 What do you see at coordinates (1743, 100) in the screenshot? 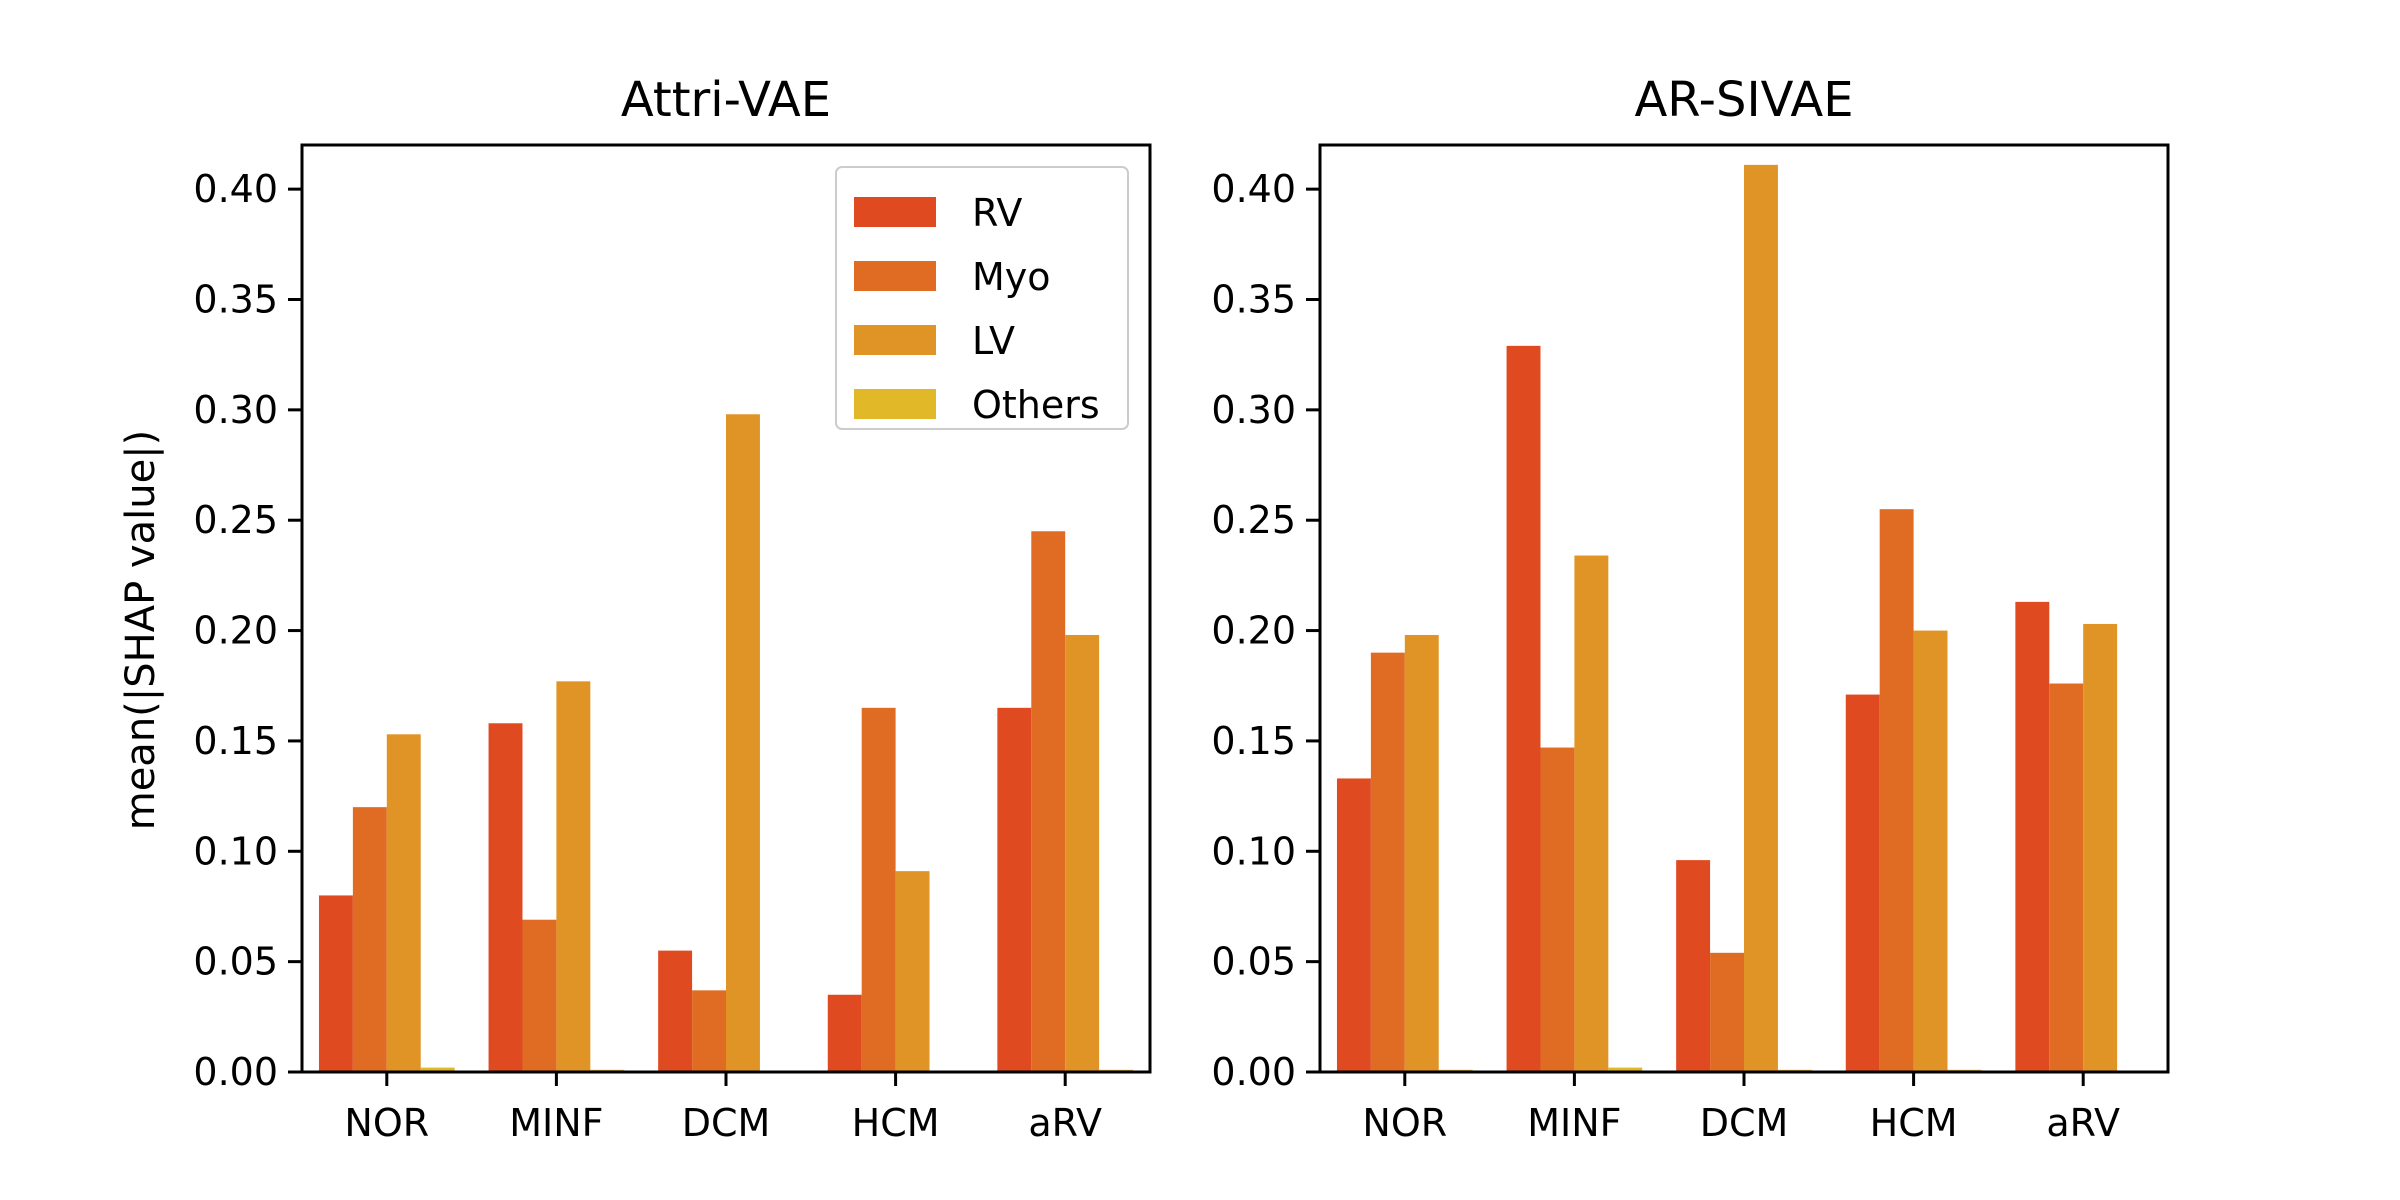
I see `panel-title: AR-SIVAE` at bounding box center [1743, 100].